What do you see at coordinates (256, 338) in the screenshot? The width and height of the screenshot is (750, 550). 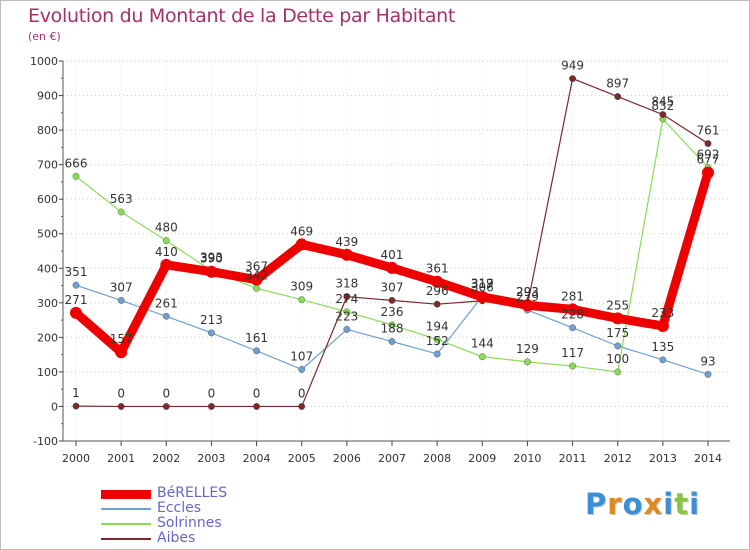 I see `data-label: 161` at bounding box center [256, 338].